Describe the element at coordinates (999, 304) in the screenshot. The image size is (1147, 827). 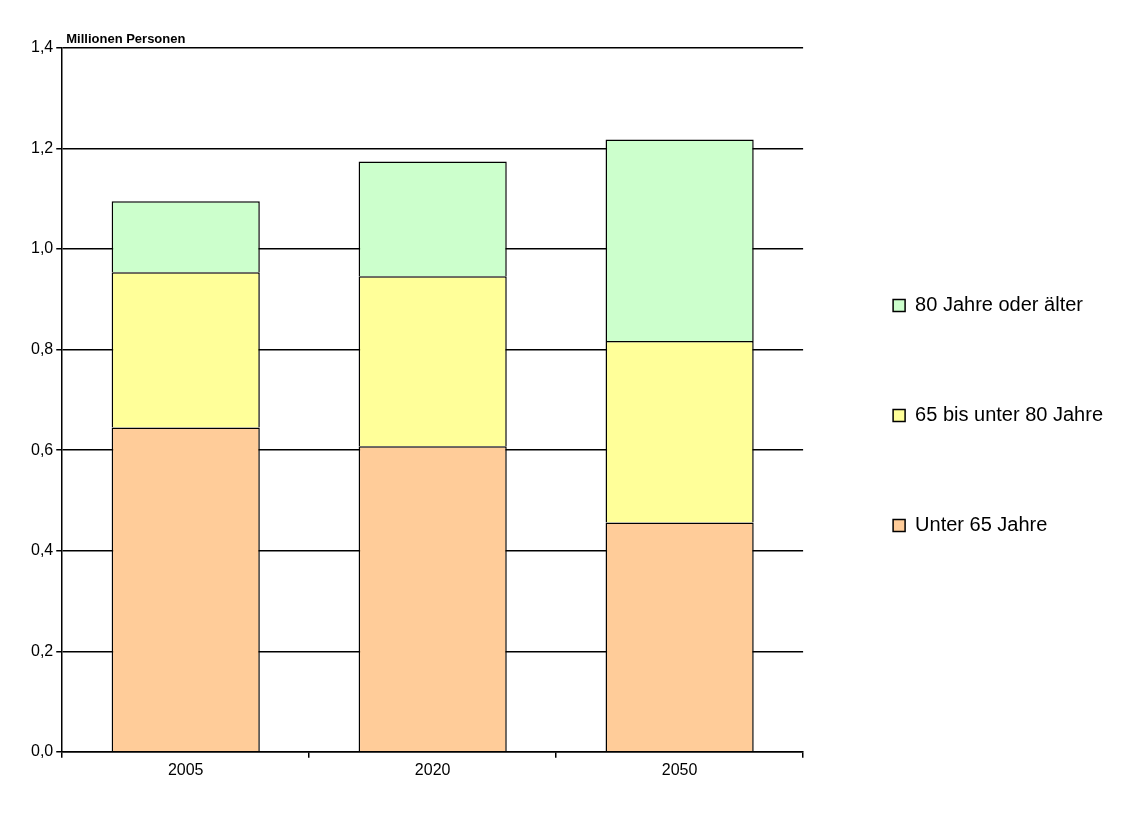
I see `legend-label: 80 Jahre oder älter` at that location.